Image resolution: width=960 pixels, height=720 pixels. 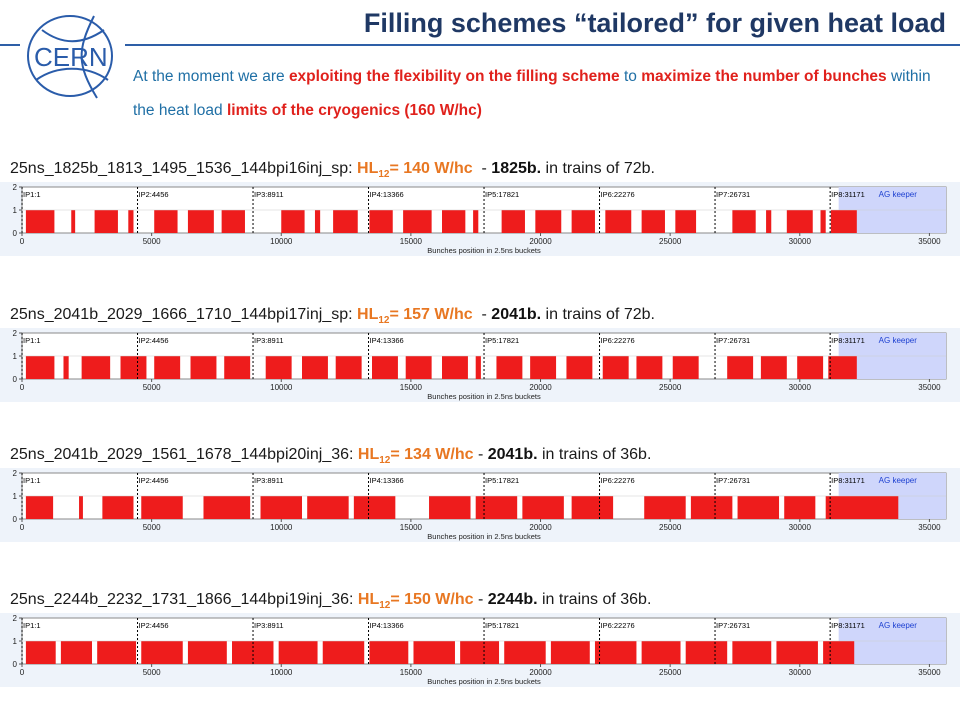 What do you see at coordinates (152, 672) in the screenshot?
I see `x-tick-label: 5000` at bounding box center [152, 672].